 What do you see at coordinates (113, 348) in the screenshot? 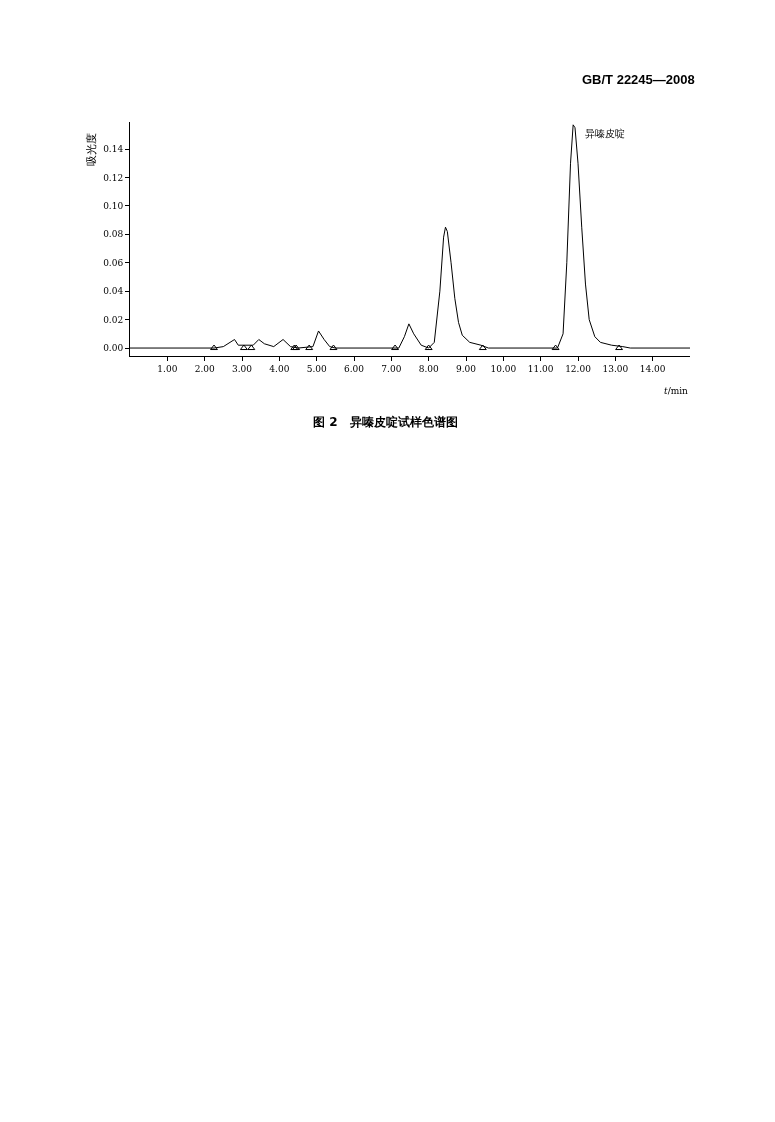
I see `y-tick-label: 0.00` at bounding box center [113, 348].